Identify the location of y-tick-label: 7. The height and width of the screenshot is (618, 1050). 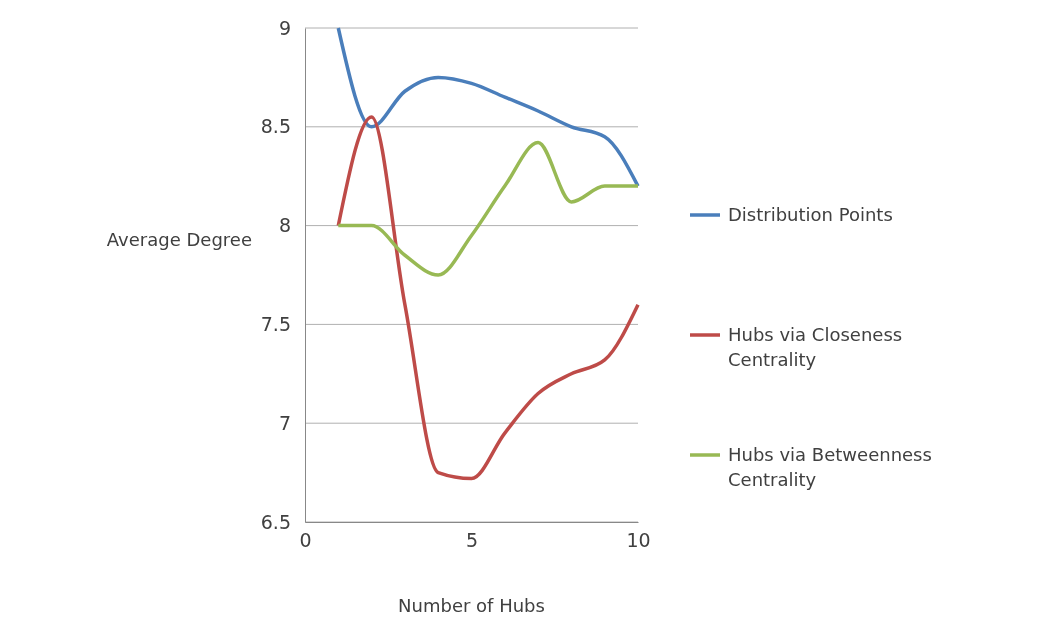
(284, 422).